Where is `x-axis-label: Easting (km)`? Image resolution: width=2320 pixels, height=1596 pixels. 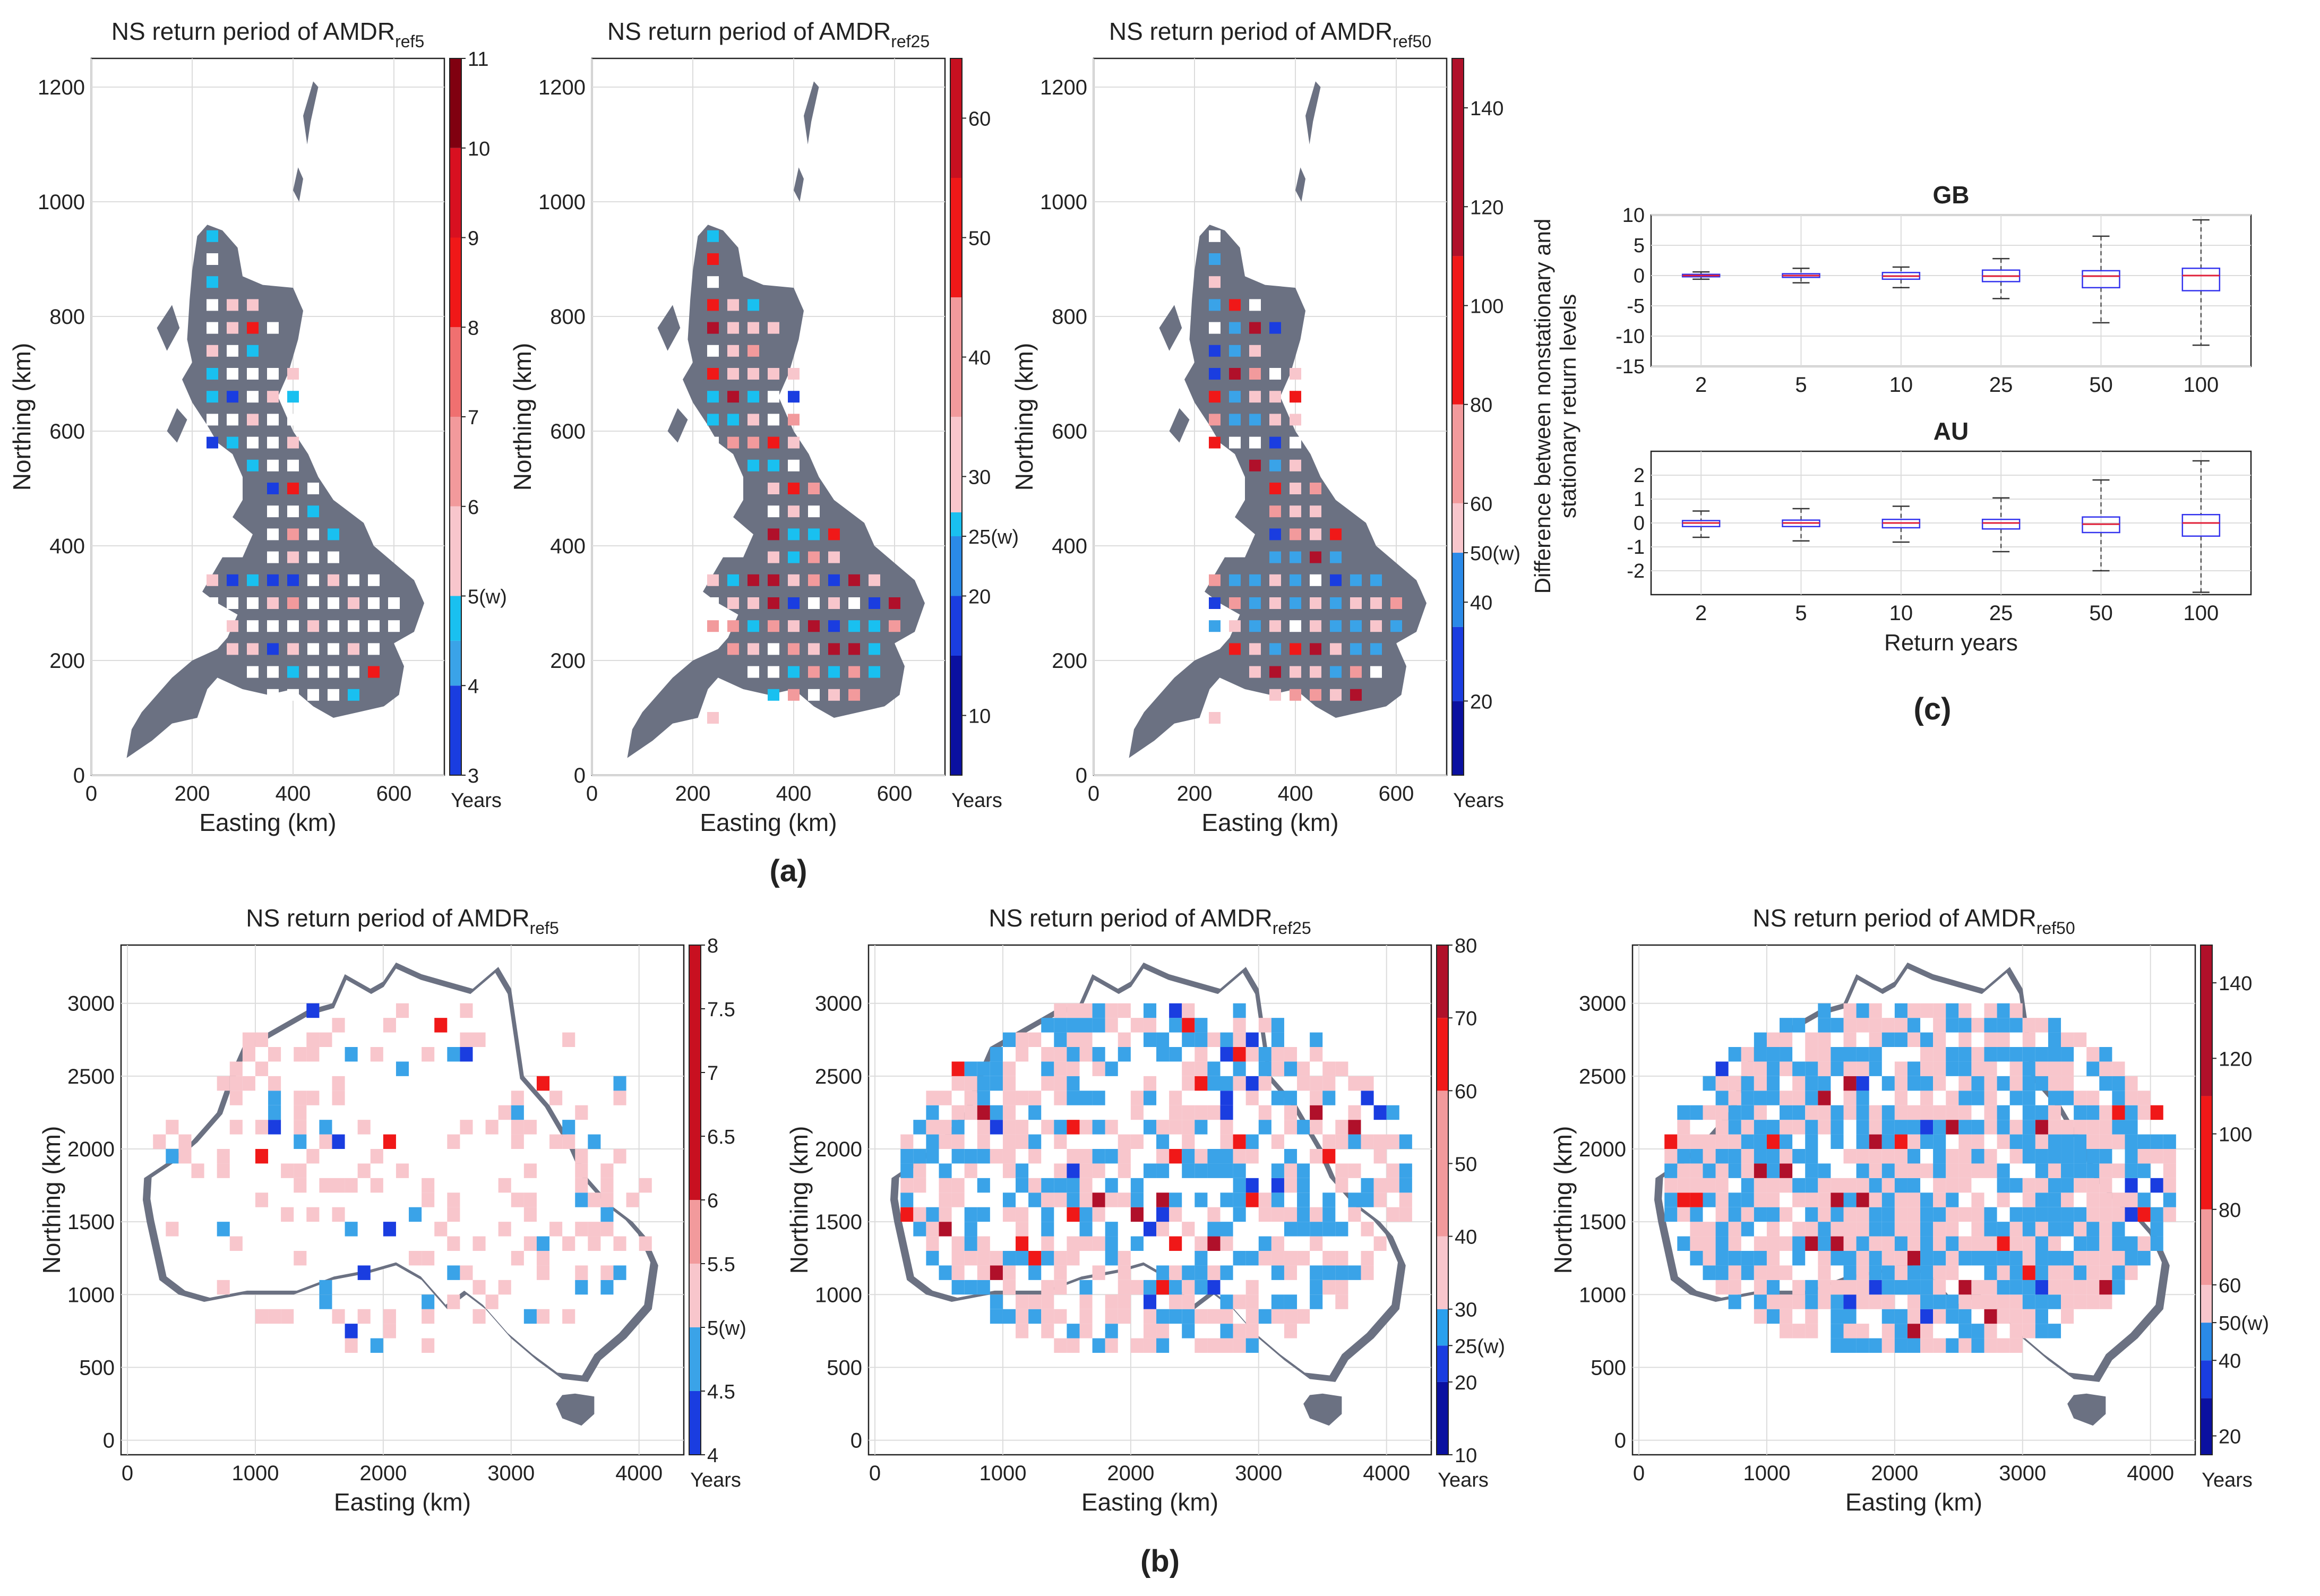
x-axis-label: Easting (km) is located at coordinates (1913, 1502).